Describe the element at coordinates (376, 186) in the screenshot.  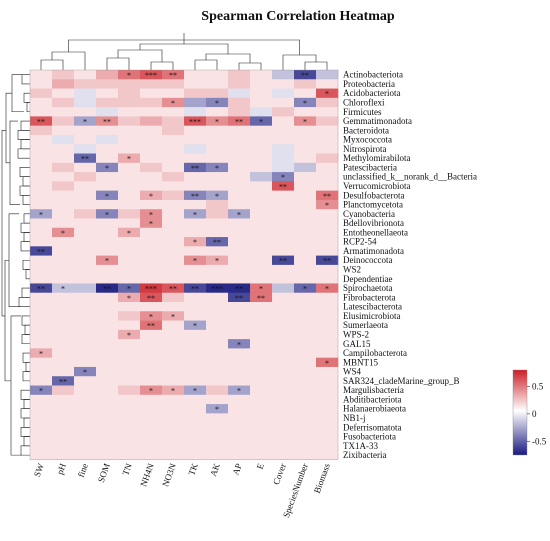
I see `row-label: Verrucomicrobiota` at that location.